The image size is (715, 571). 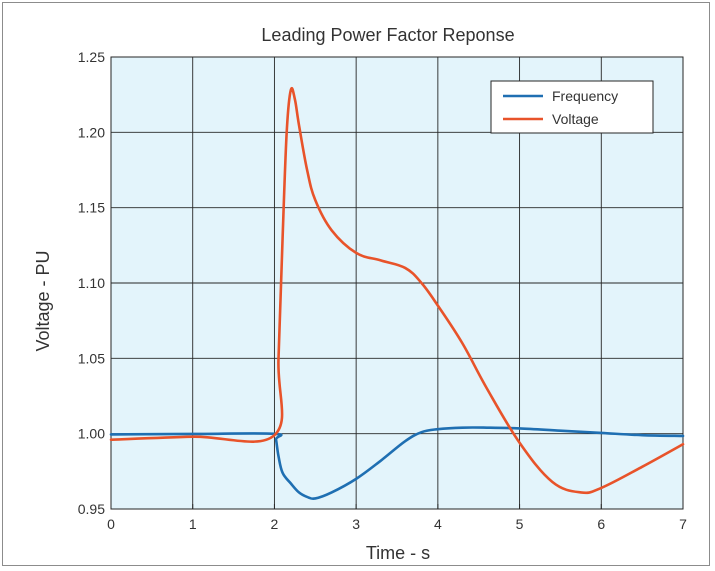 What do you see at coordinates (91, 283) in the screenshot?
I see `y-tick-label: 1.10` at bounding box center [91, 283].